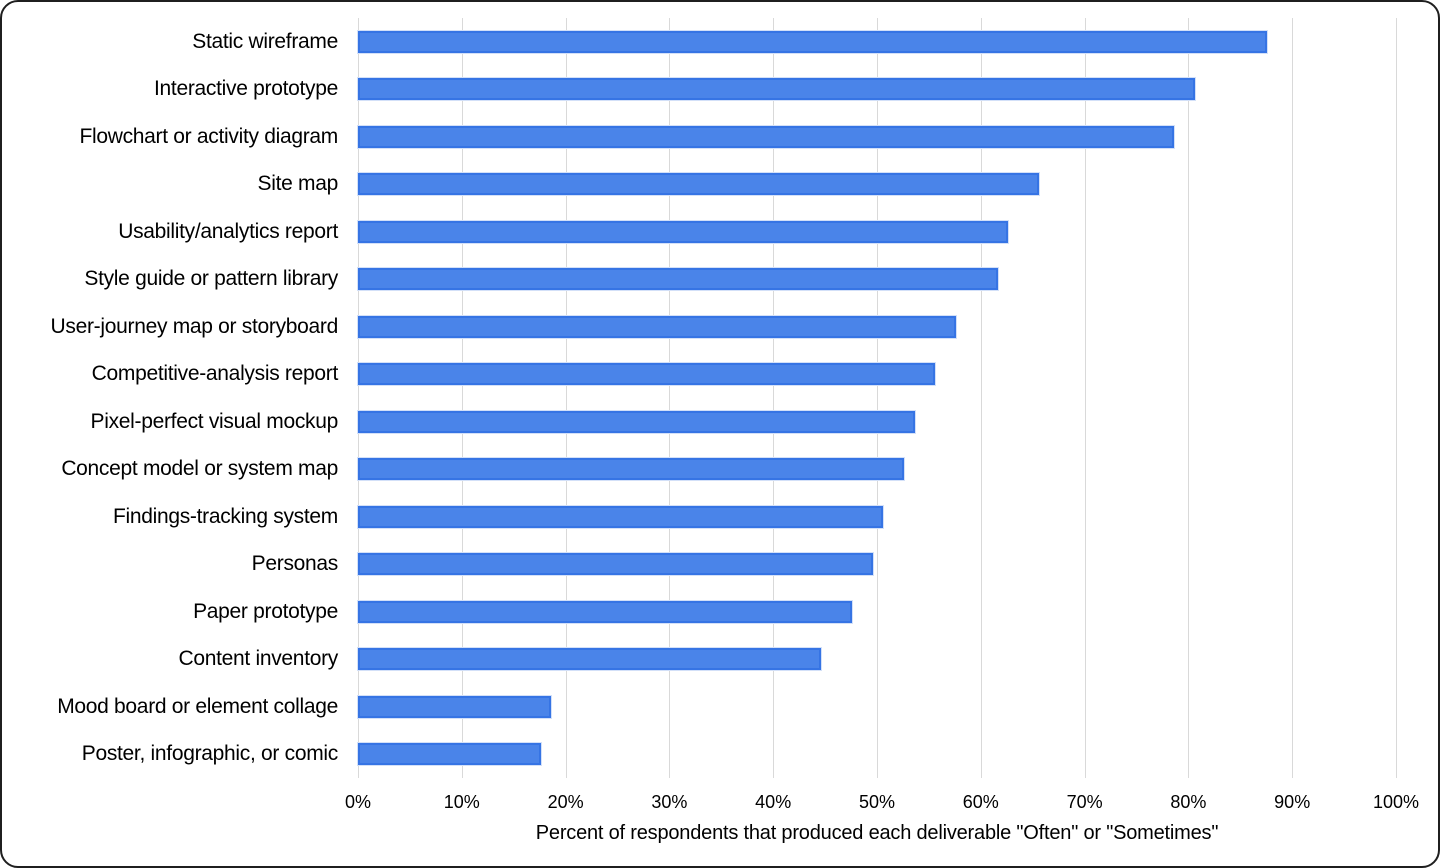 Image resolution: width=1440 pixels, height=868 pixels. What do you see at coordinates (210, 754) in the screenshot?
I see `category-label: Poster, infographic, or comic` at bounding box center [210, 754].